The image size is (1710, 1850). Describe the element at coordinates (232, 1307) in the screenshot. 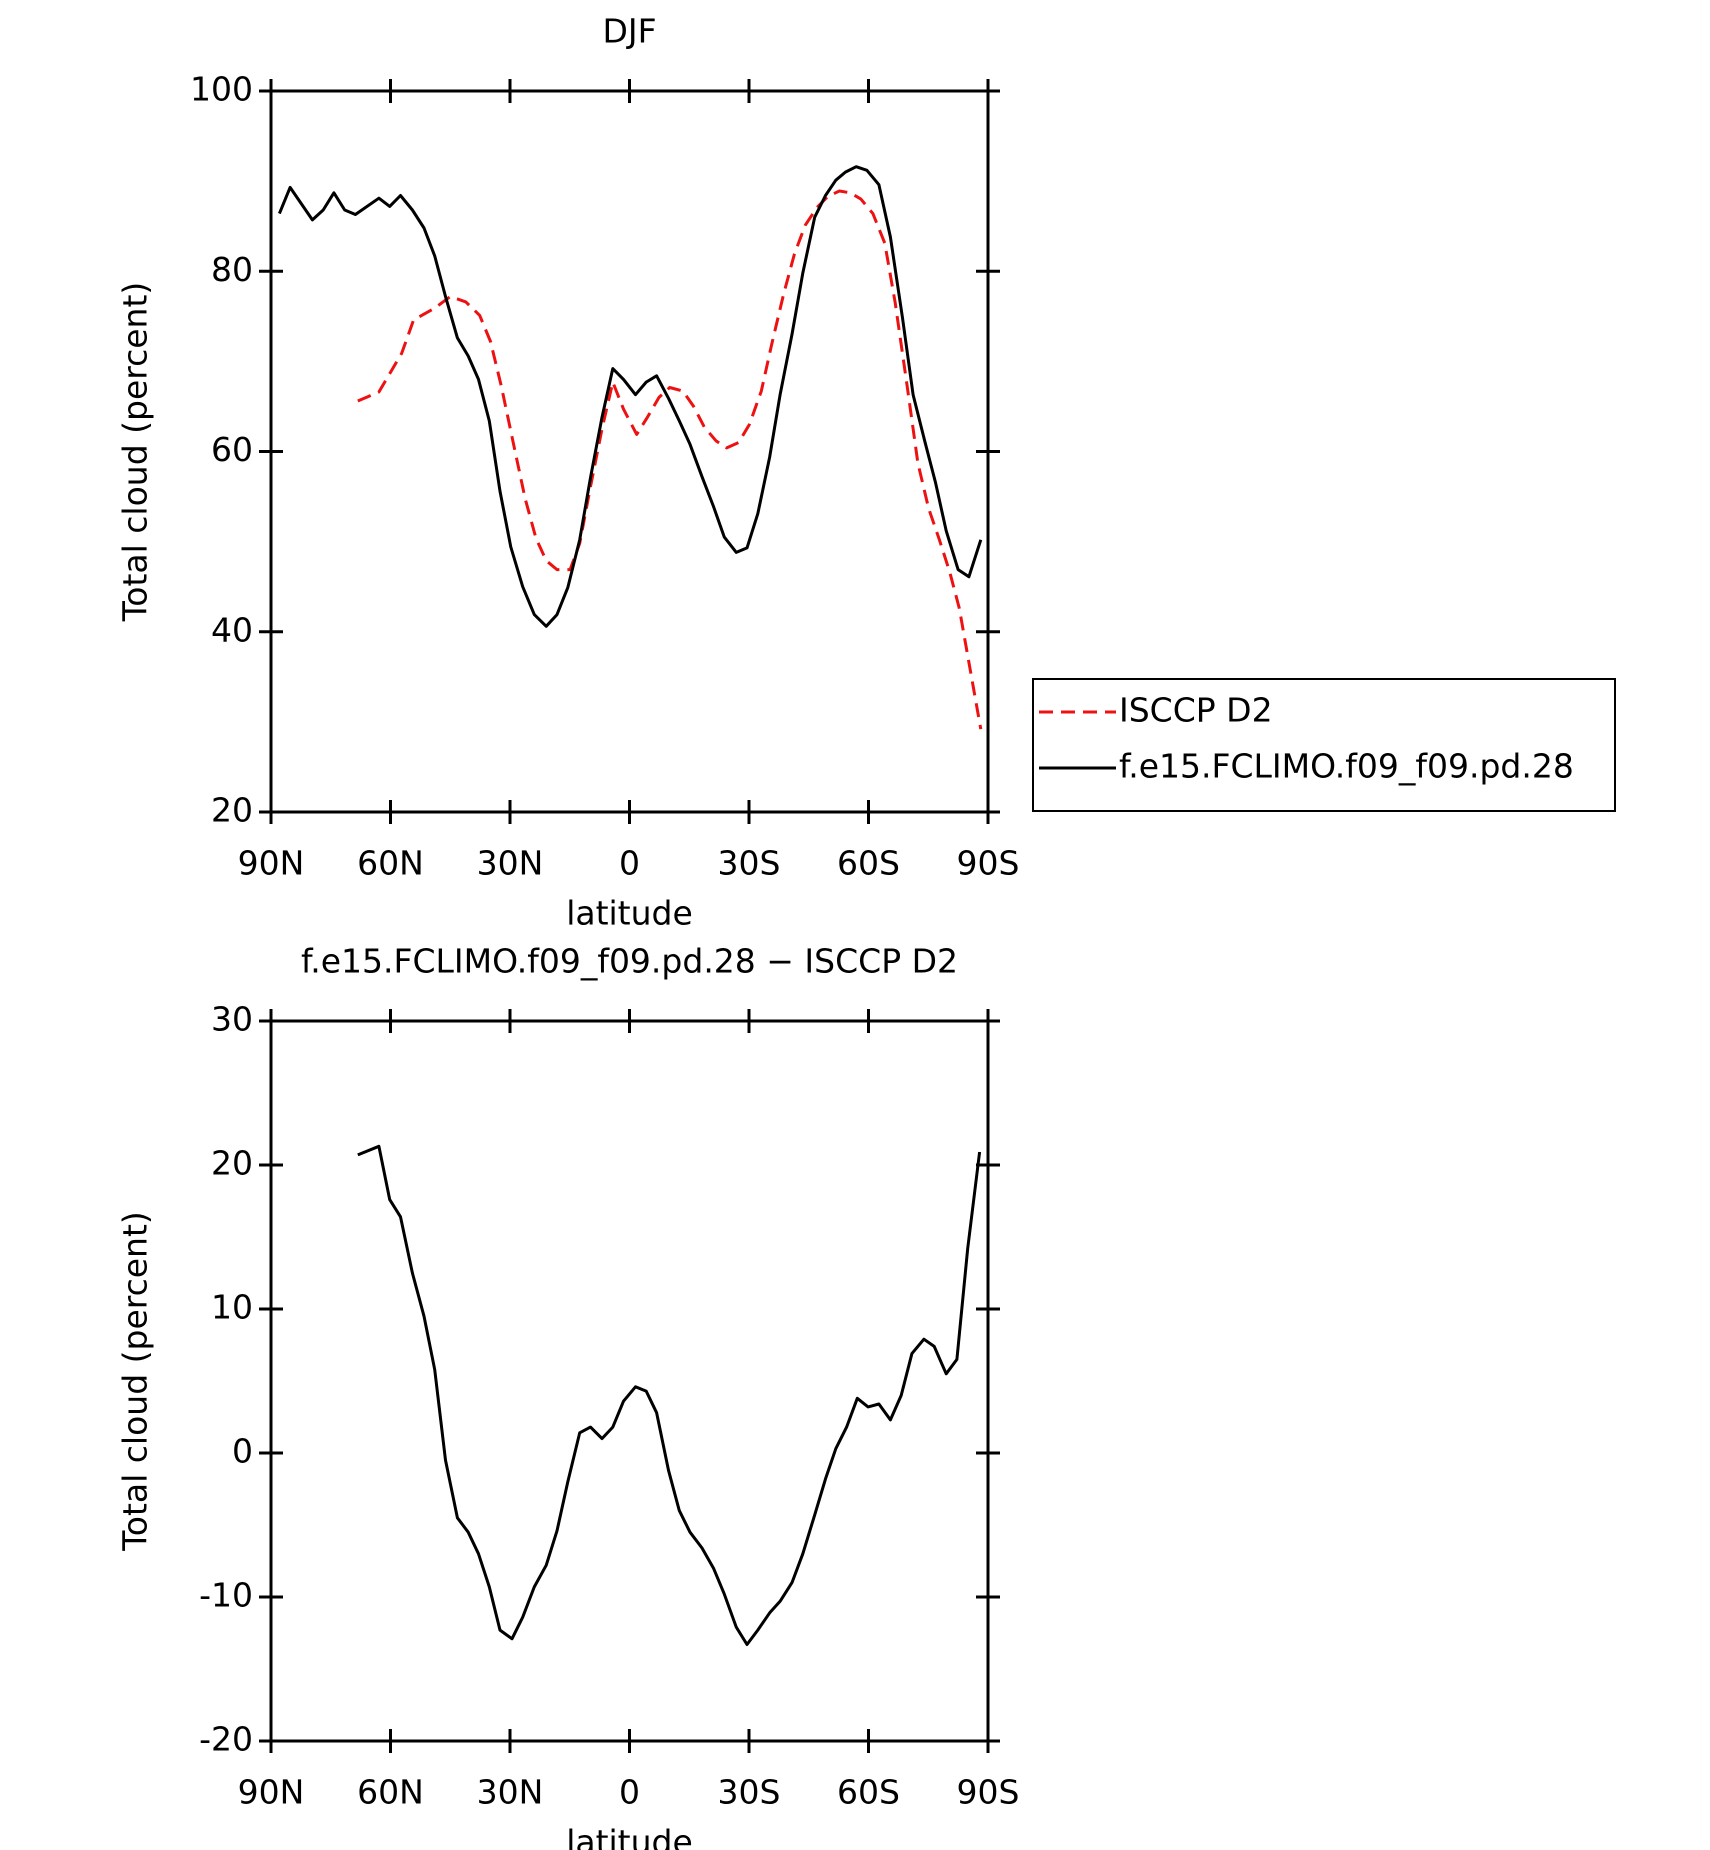

I see `y-tick-label: 10` at that location.